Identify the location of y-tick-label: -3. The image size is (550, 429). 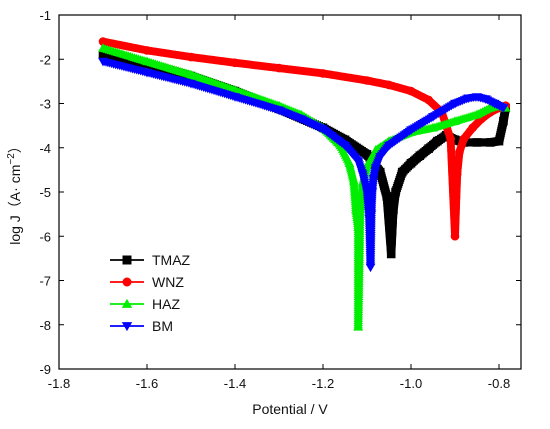
(45, 104).